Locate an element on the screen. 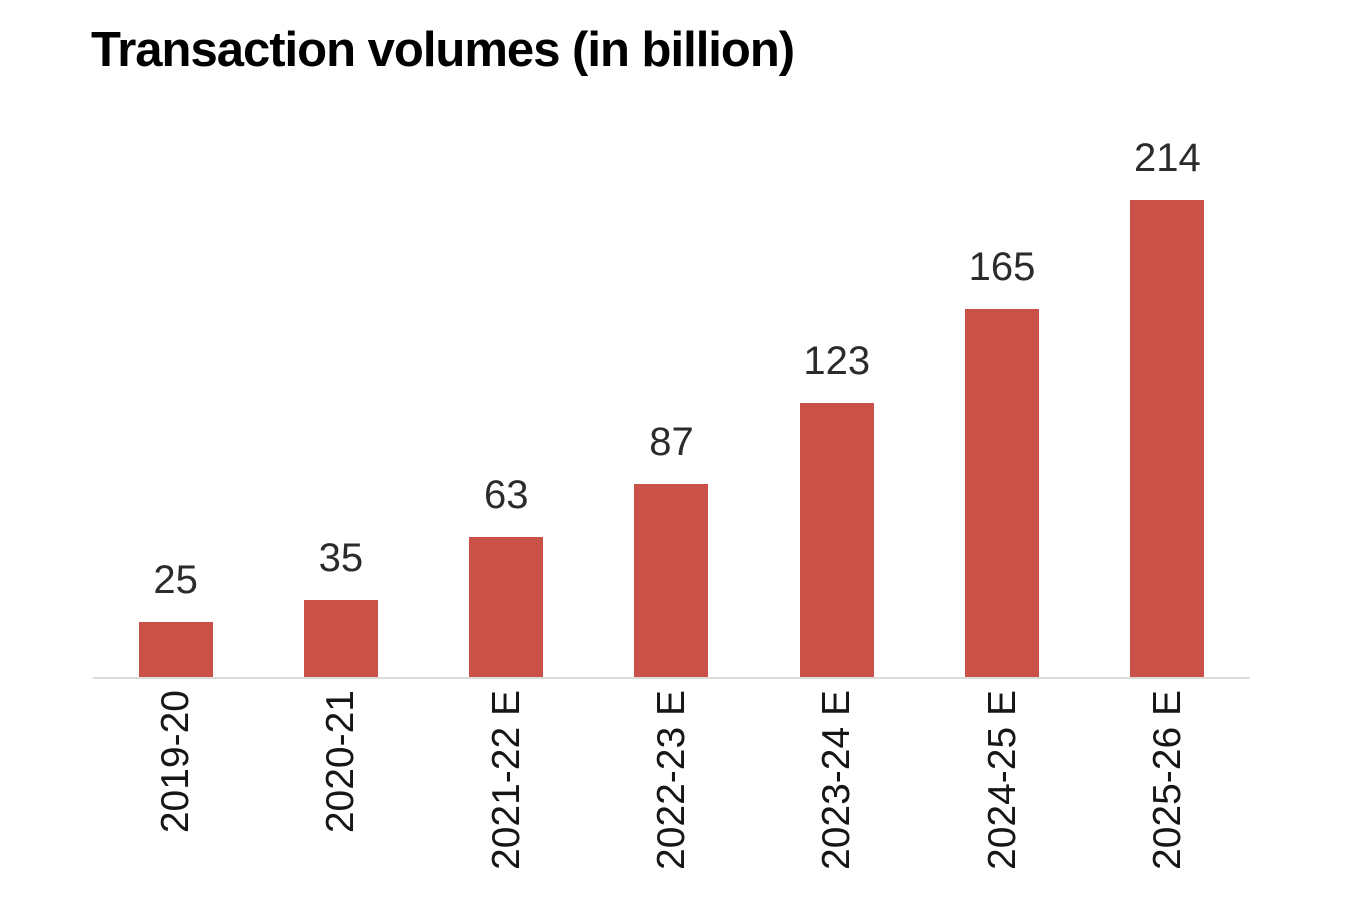 Image resolution: width=1354 pixels, height=912 pixels. x-axis-label: 2023-24 E is located at coordinates (837, 780).